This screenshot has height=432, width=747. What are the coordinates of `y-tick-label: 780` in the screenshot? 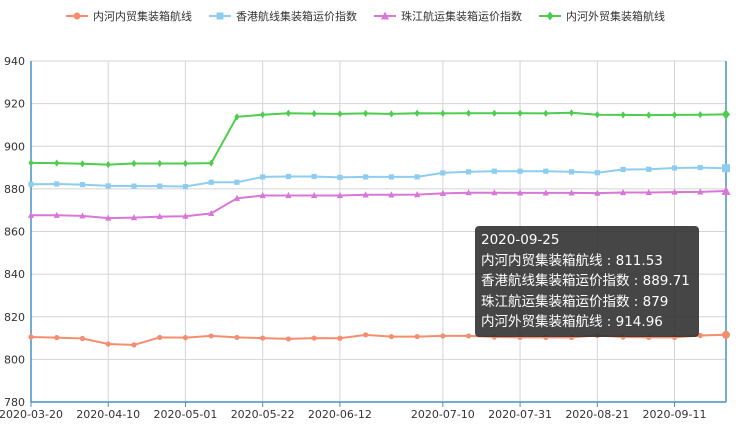 It's located at (14, 402).